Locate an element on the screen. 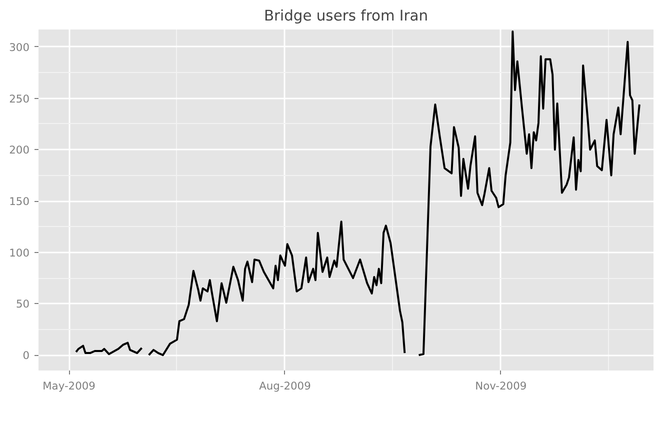 This screenshot has width=657, height=430. y-tick-label: 250 is located at coordinates (19, 99).